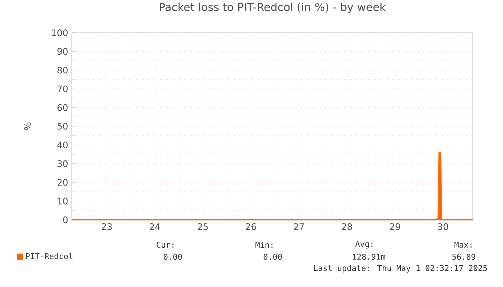 This screenshot has width=503, height=287. Describe the element at coordinates (63, 52) in the screenshot. I see `y-tick-label: 90` at that location.